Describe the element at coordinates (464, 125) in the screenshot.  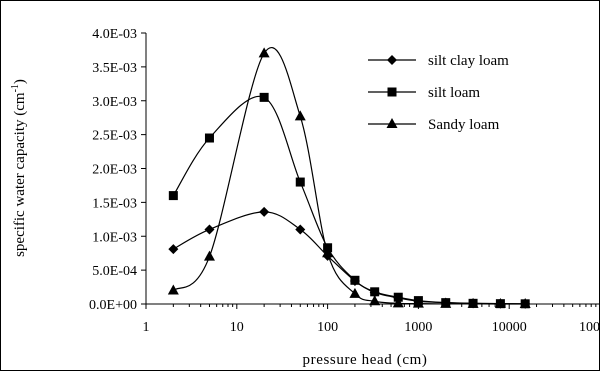
I see `legend-label: Sandy loam` at that location.